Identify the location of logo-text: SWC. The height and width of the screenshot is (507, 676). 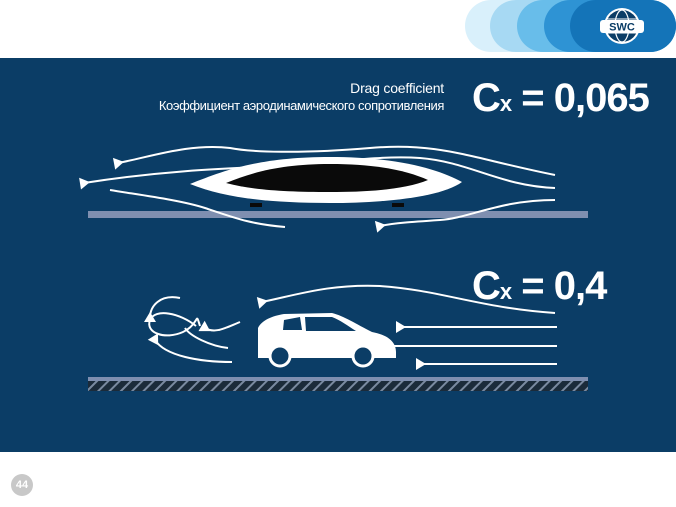
(622, 28).